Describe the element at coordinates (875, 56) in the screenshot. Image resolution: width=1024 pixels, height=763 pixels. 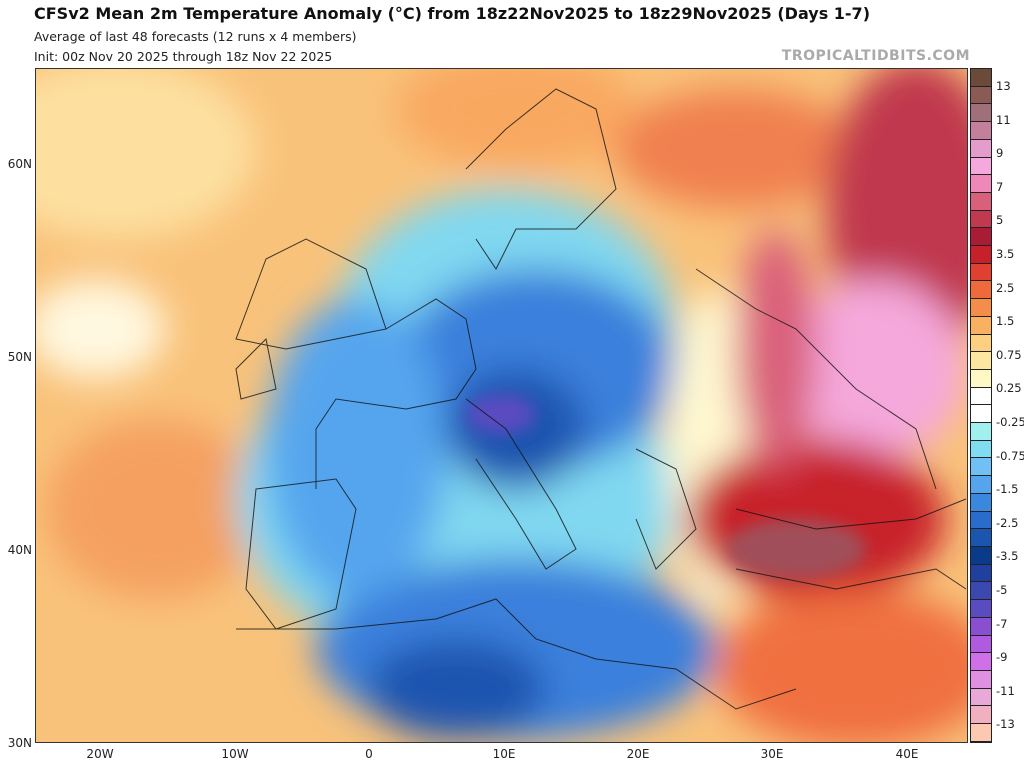
I see `brand-watermark: TROPICALTIDBITS.COM` at that location.